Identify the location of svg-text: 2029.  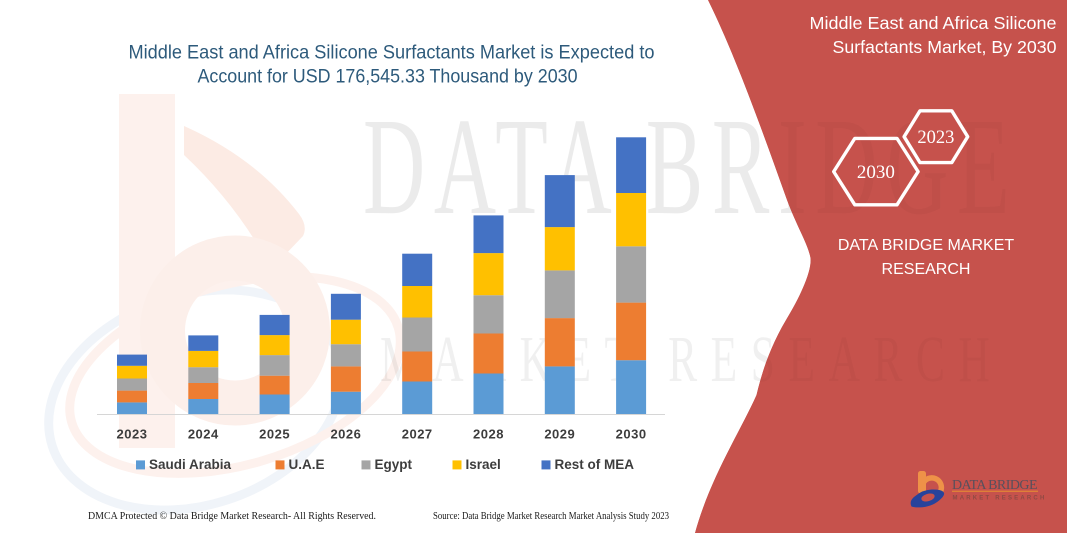
(559, 434).